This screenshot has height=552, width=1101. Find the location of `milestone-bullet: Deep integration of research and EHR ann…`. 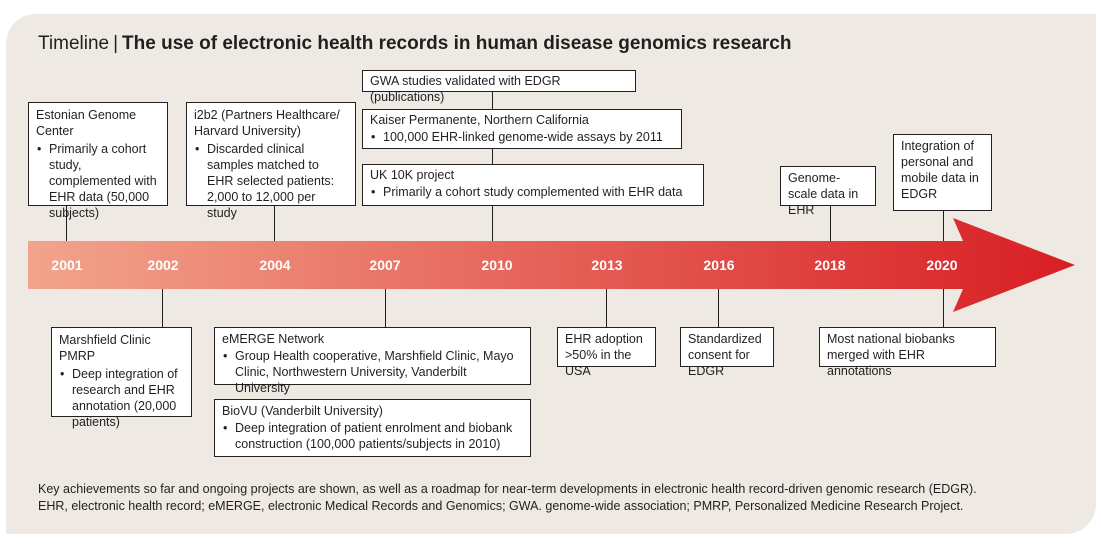

milestone-bullet: Deep integration of research and EHR ann… is located at coordinates (121, 398).